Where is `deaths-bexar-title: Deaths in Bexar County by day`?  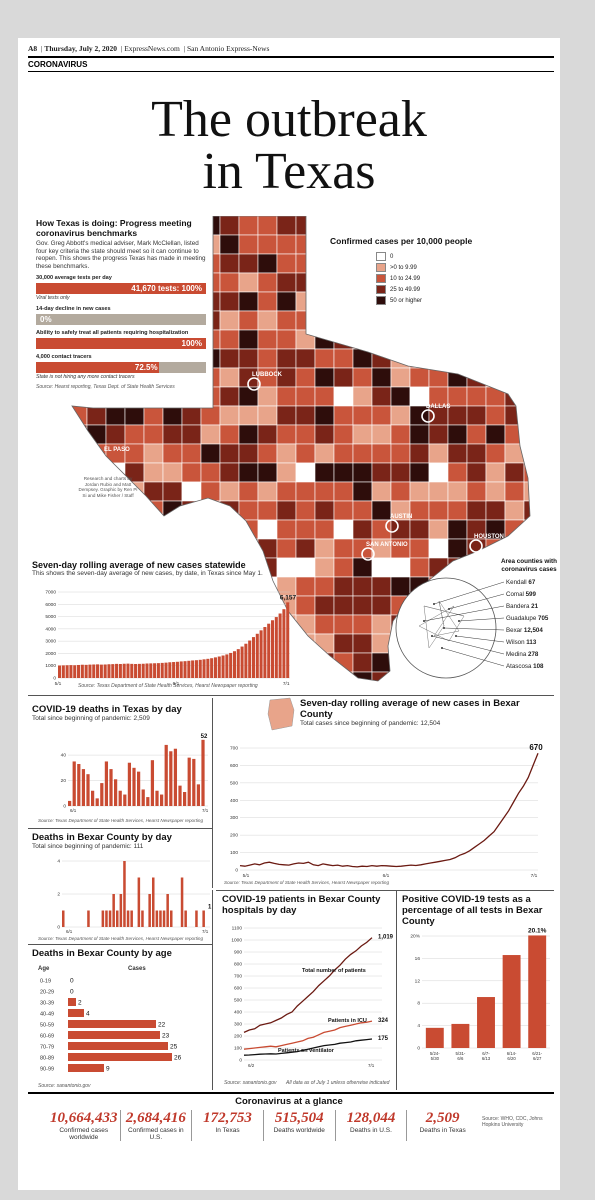 deaths-bexar-title: Deaths in Bexar County by day is located at coordinates (102, 837).